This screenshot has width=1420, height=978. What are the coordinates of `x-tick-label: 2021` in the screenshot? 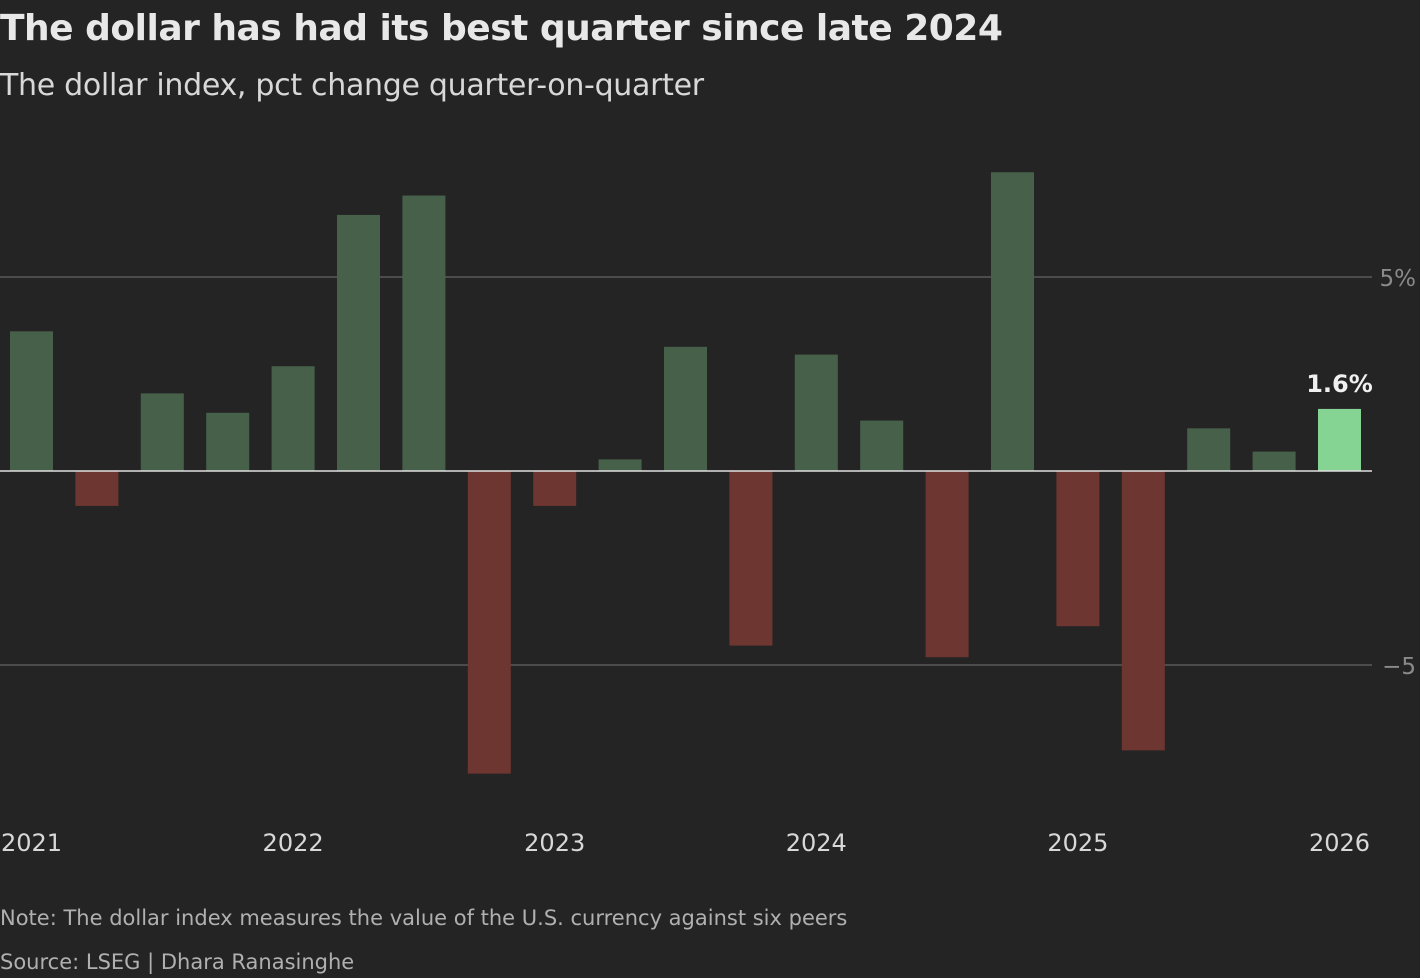 It's located at (31, 843).